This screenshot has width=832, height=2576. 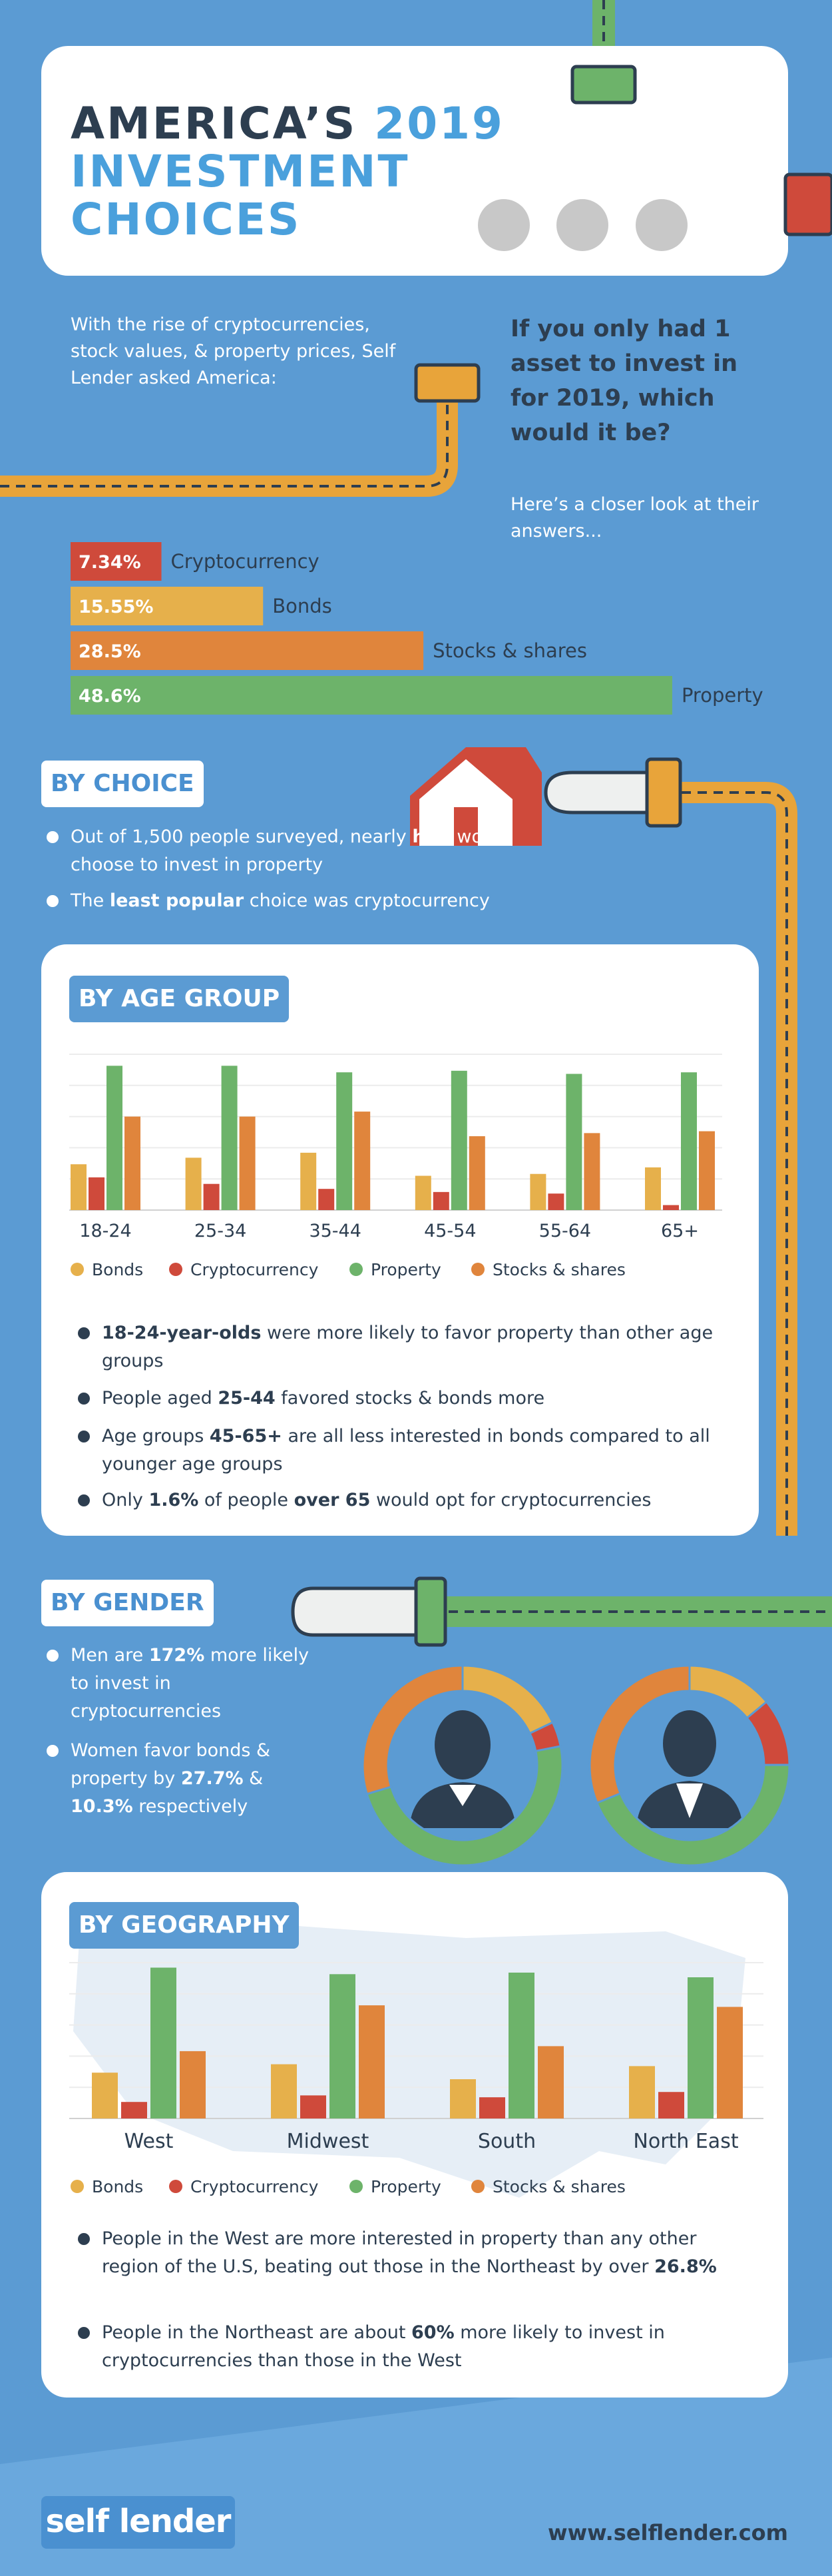 I want to click on value-label: 7.34%, so click(x=110, y=562).